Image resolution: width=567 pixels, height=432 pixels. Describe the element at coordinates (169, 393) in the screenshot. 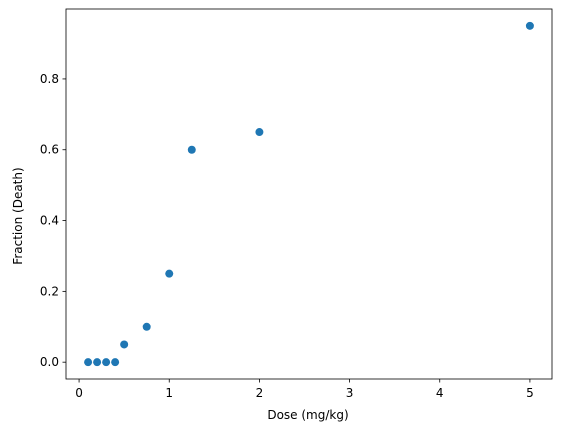

I see `x-tick-label: 1` at that location.